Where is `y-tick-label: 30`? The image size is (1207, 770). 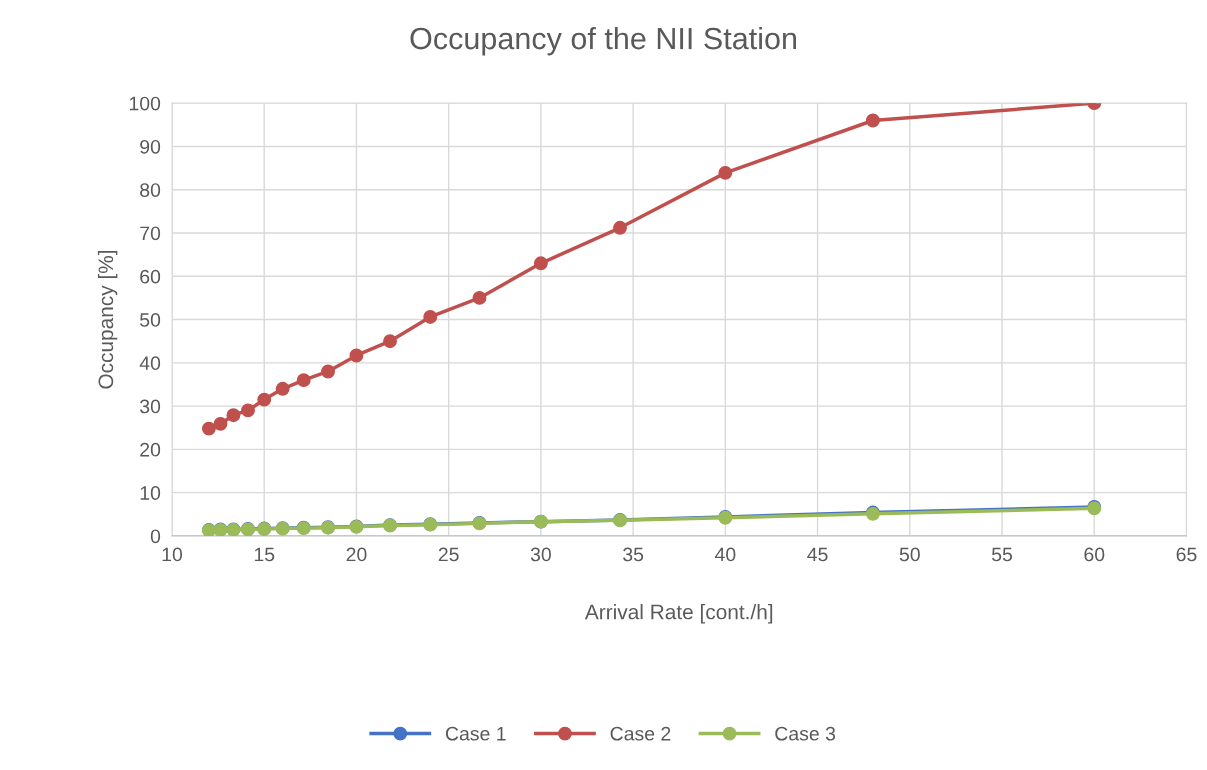
y-tick-label: 30 is located at coordinates (150, 406).